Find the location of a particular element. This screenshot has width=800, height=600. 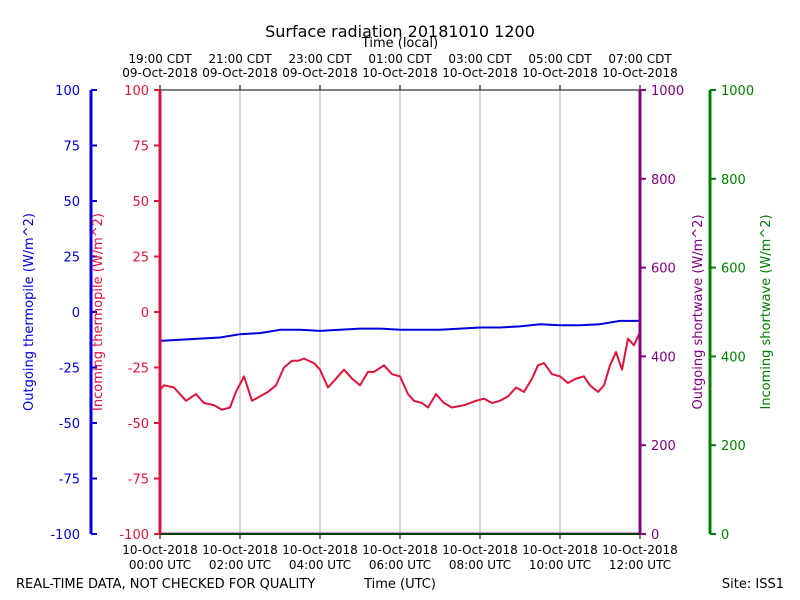

footer-left-note: REAL-TIME DATA, NOT CHECKED FOR QUALITY is located at coordinates (165, 584).